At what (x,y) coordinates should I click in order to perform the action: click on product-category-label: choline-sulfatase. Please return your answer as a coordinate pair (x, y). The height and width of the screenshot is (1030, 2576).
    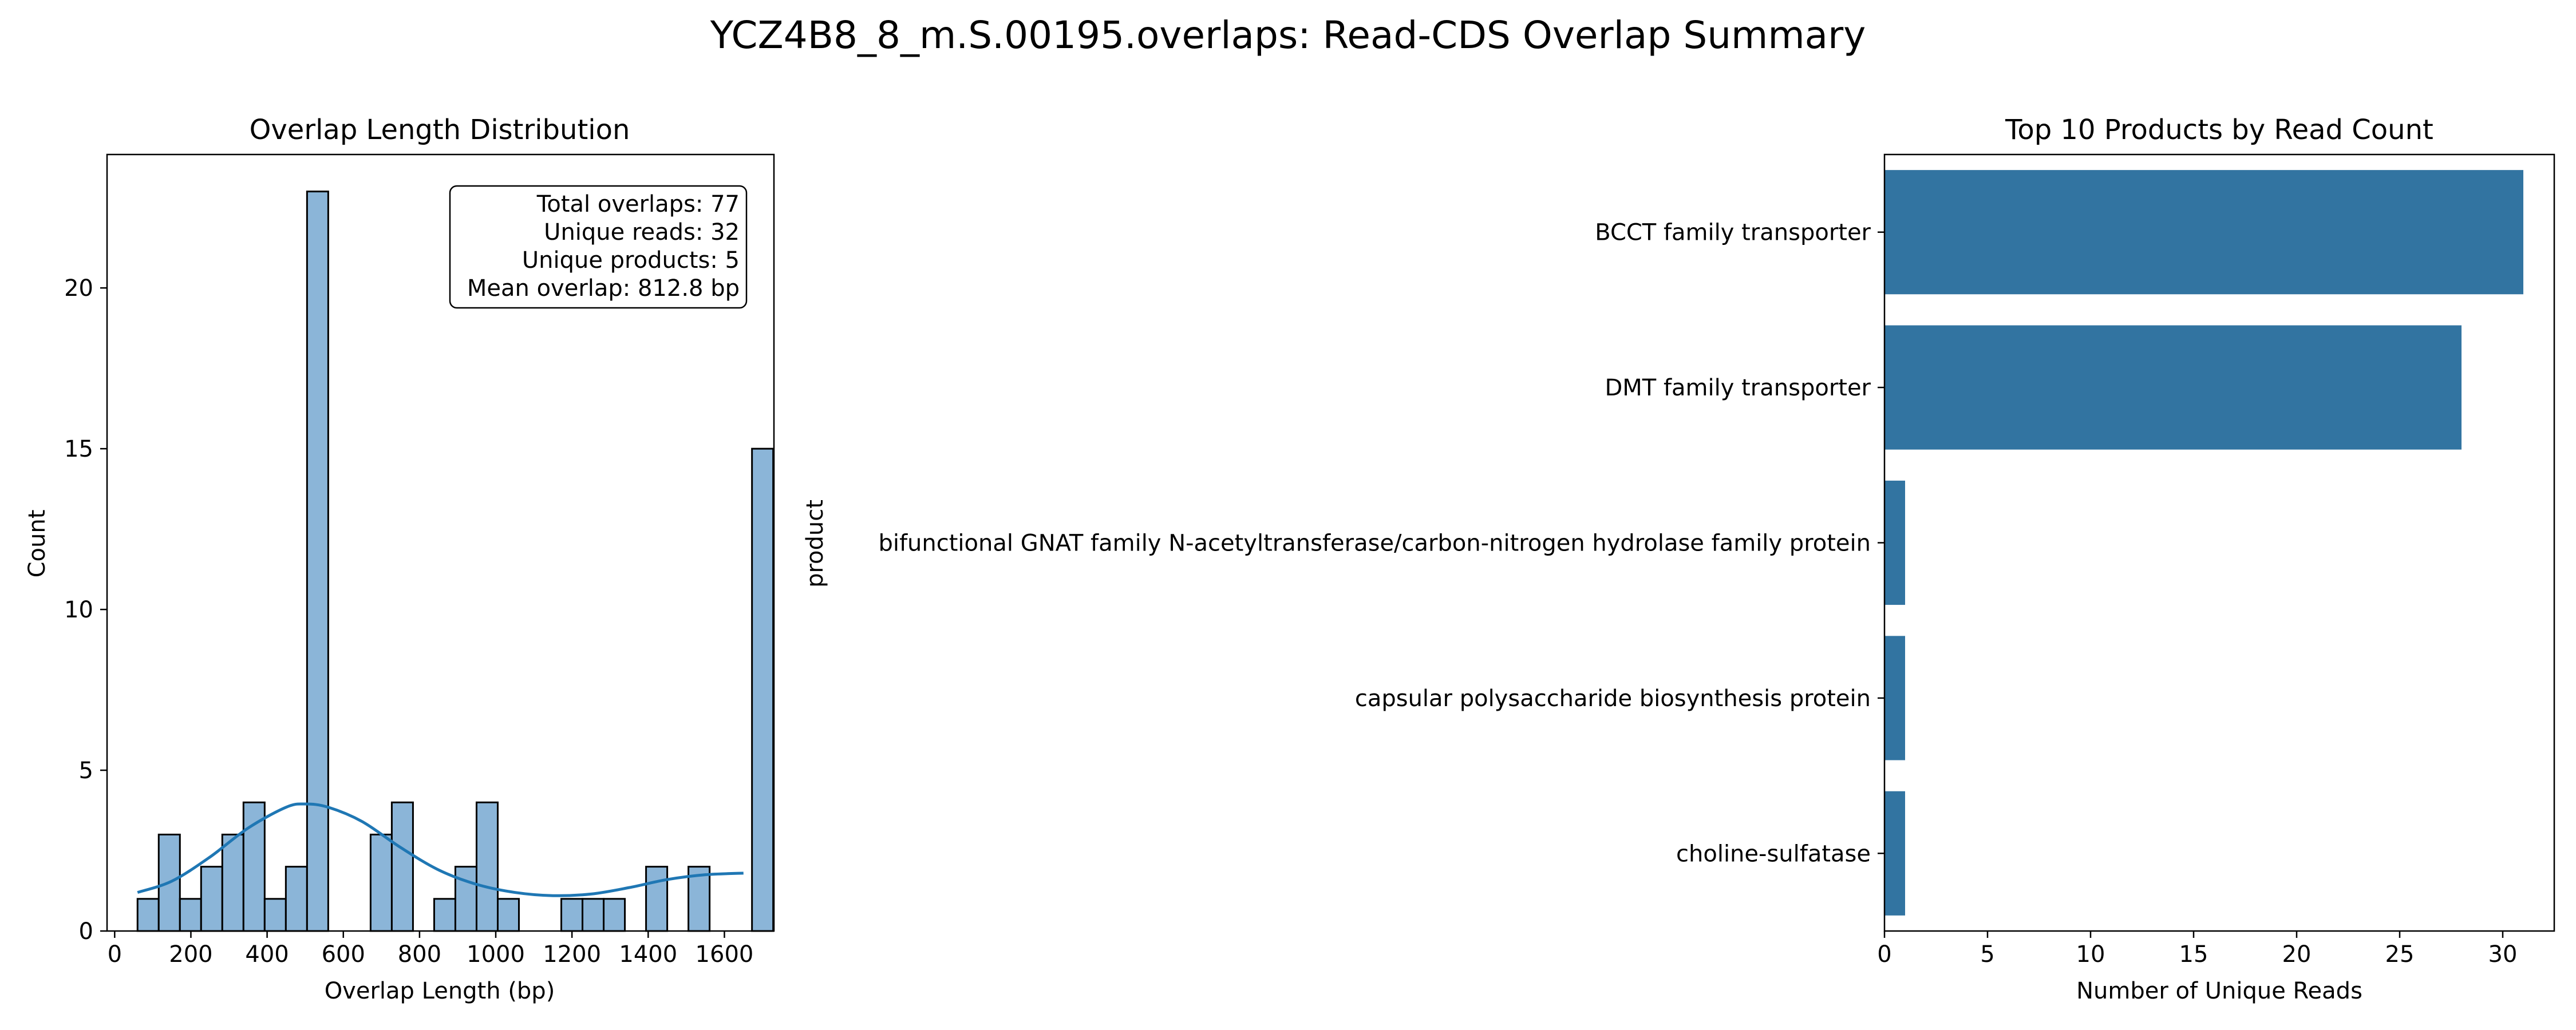
    Looking at the image, I should click on (1773, 854).